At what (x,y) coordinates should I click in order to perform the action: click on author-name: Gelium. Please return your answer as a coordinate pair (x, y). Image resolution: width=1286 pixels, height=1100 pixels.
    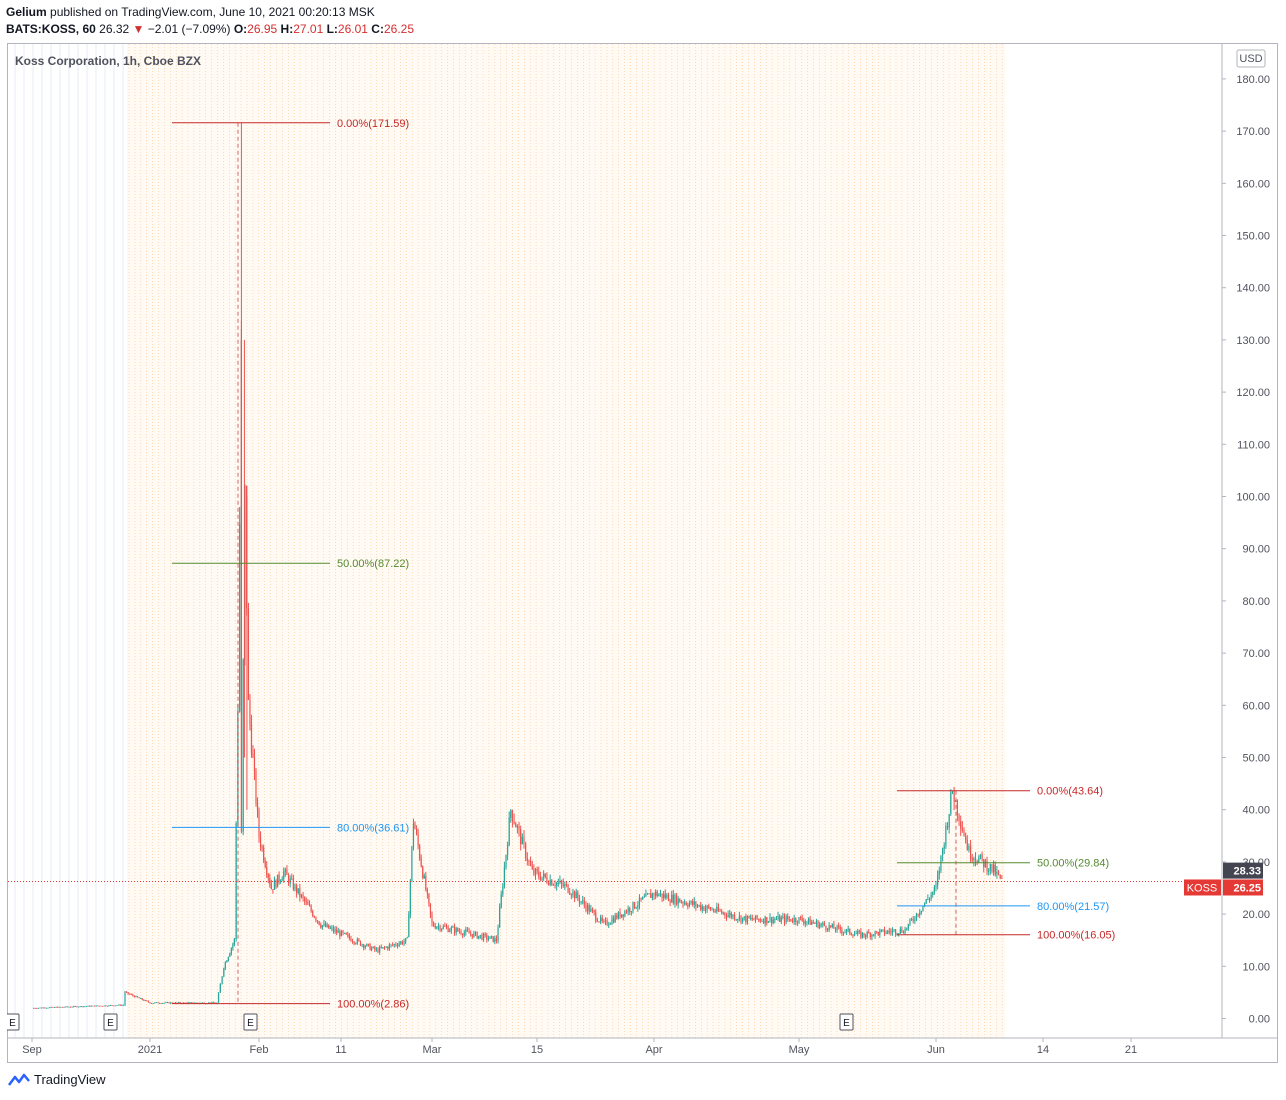
    Looking at the image, I should click on (26, 12).